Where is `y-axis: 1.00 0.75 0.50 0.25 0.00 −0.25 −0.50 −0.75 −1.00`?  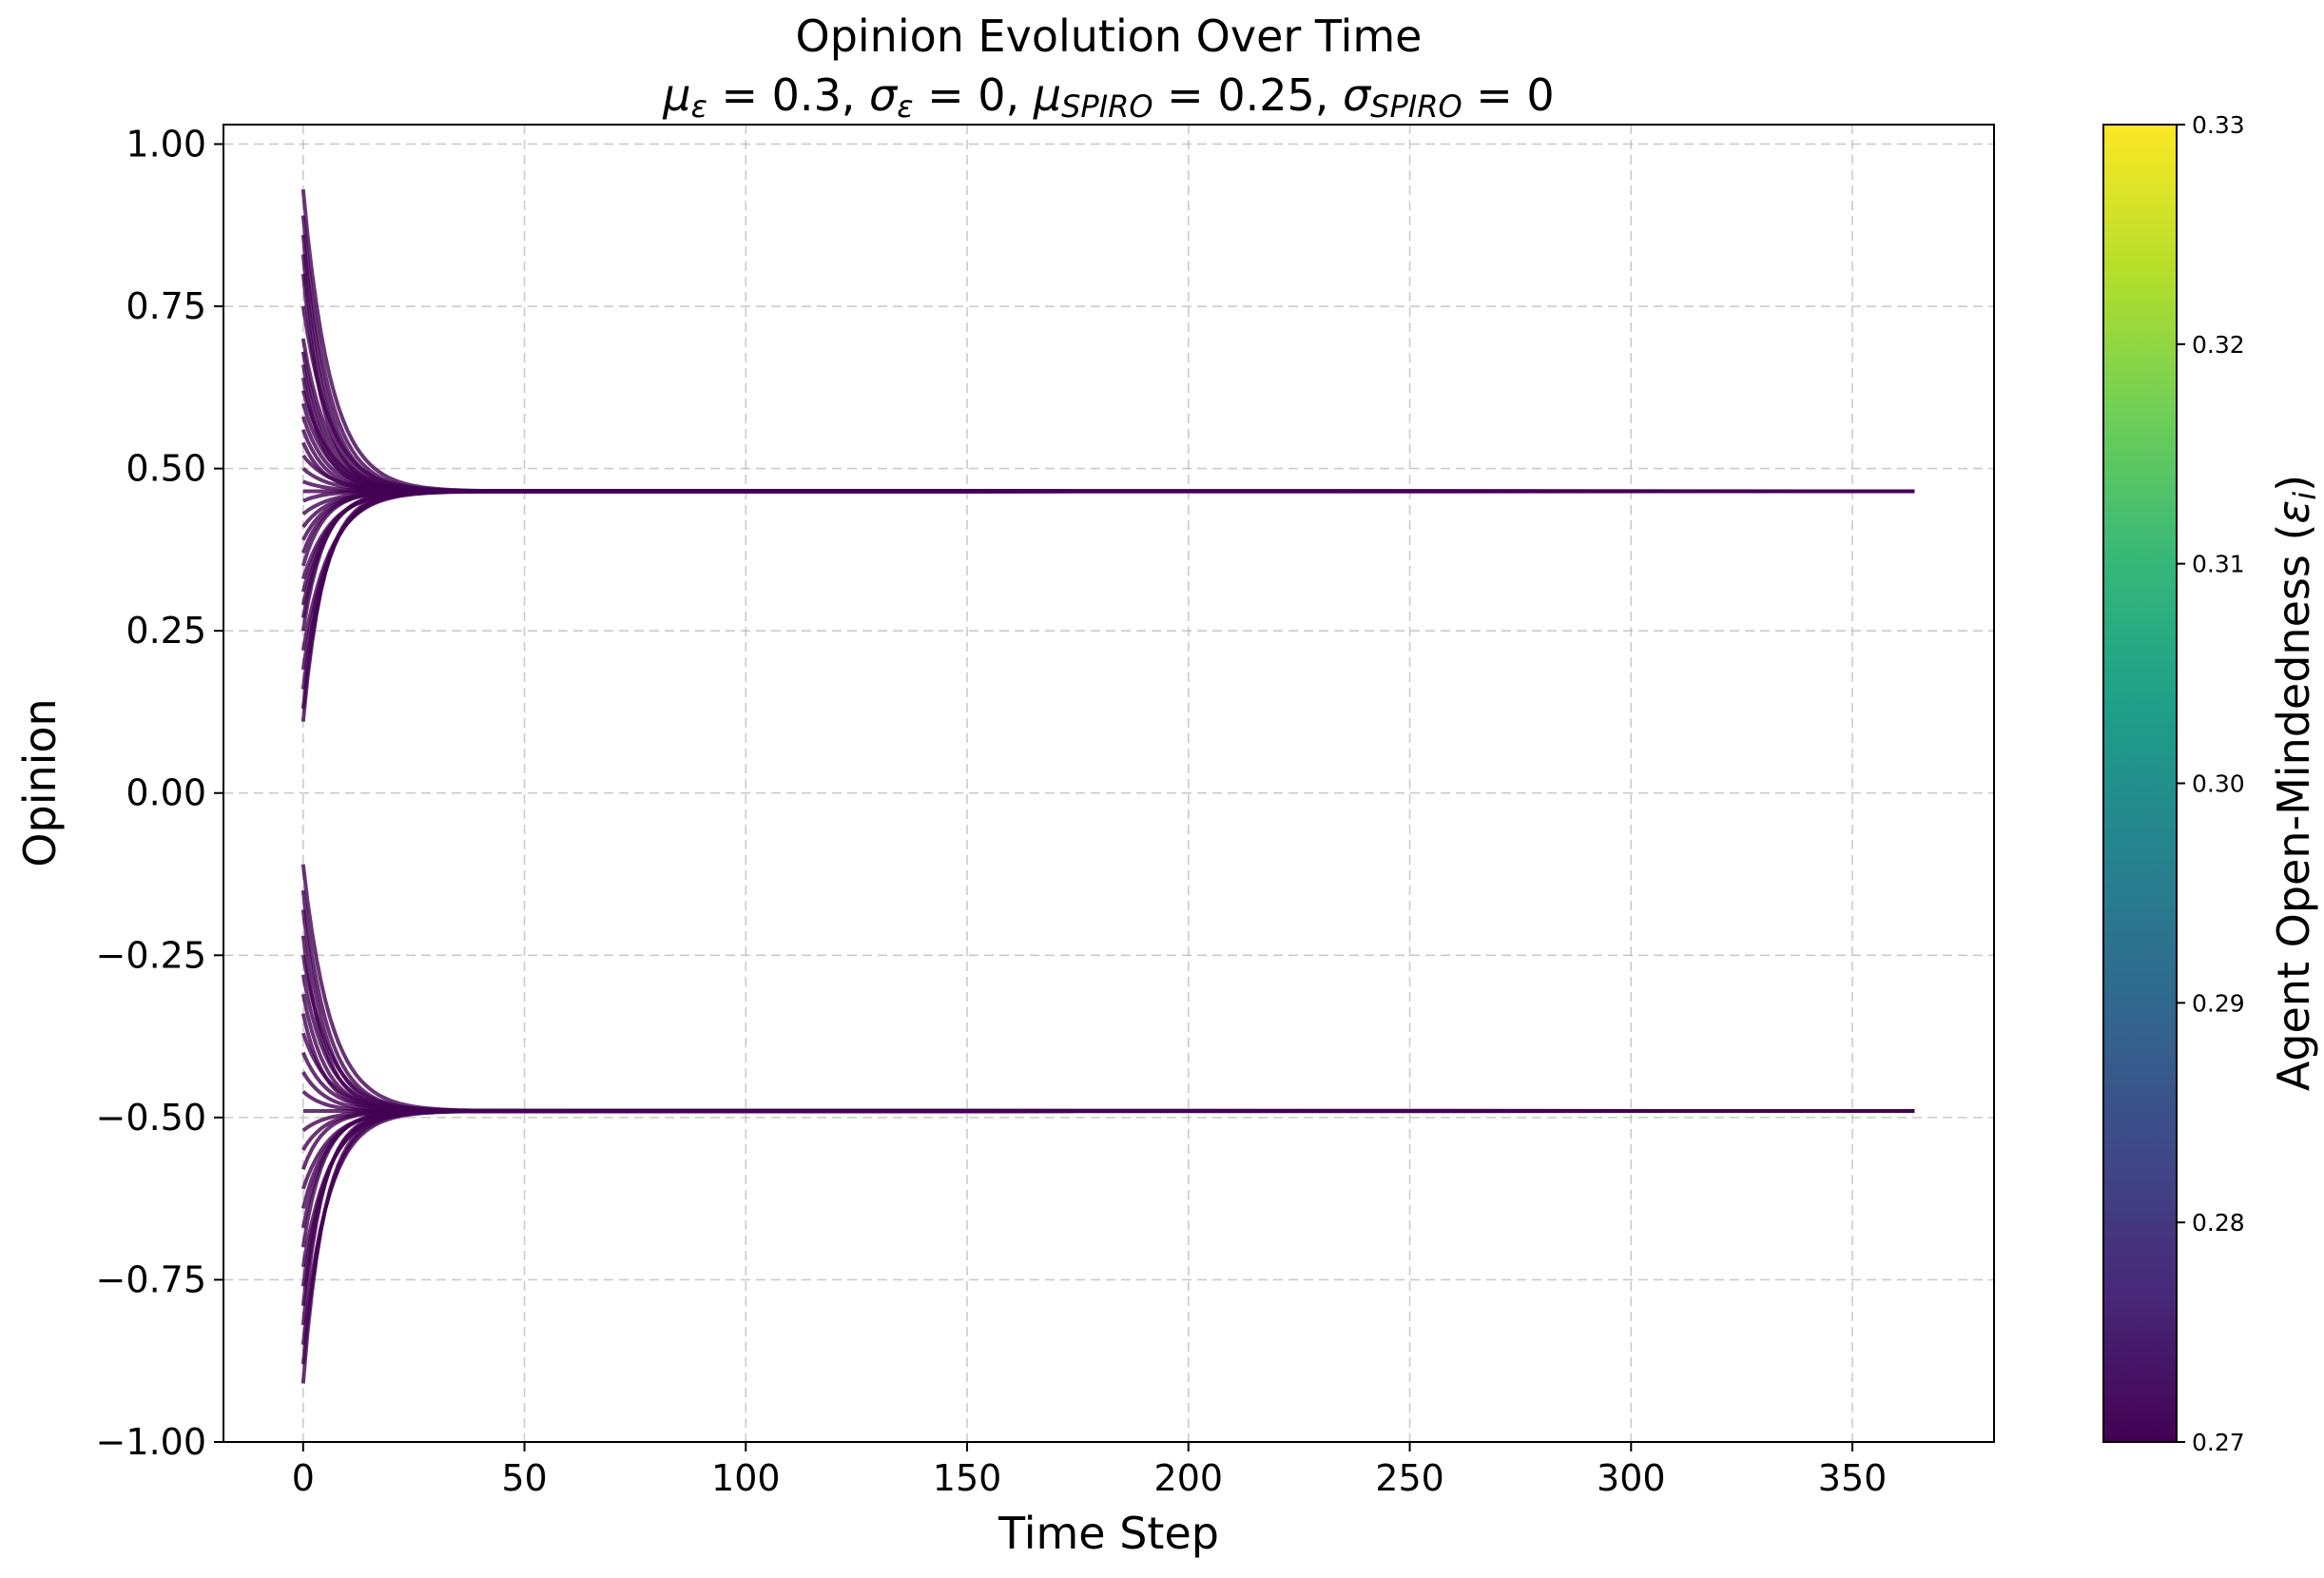 y-axis: 1.00 0.75 0.50 0.25 0.00 −0.25 −0.50 −0.75 −1.00 is located at coordinates (159, 793).